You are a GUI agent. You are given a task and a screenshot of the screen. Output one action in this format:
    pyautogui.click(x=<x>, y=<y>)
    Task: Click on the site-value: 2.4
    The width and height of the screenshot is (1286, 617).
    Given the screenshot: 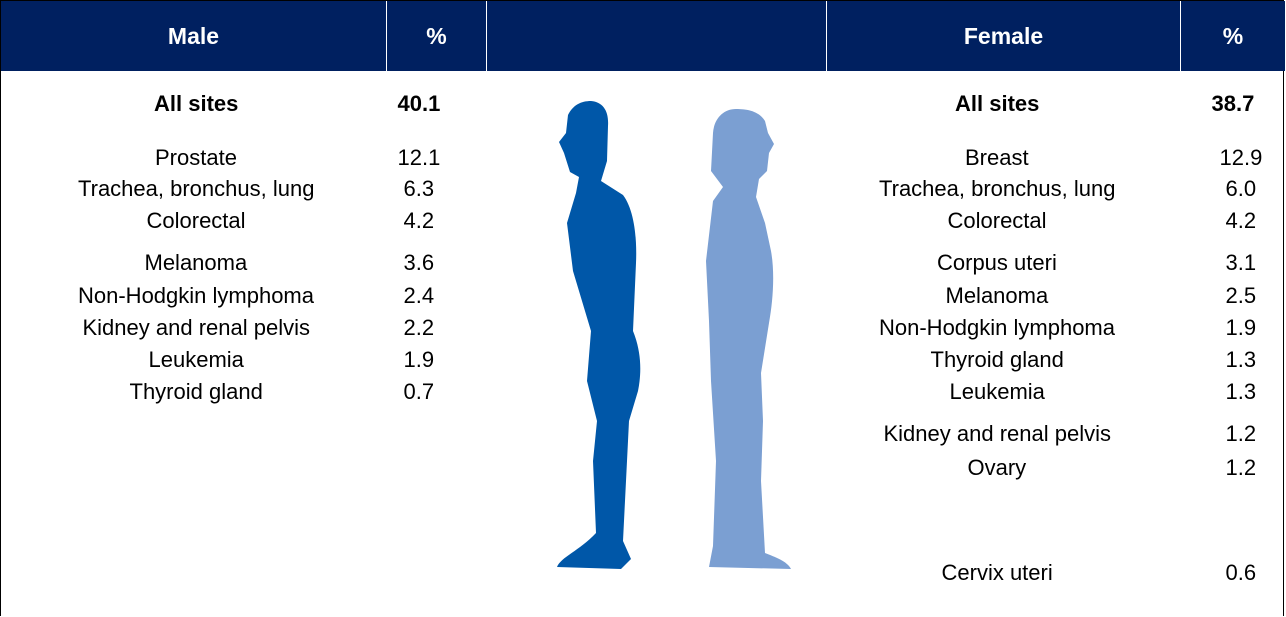 What is the action you would take?
    pyautogui.click(x=419, y=295)
    